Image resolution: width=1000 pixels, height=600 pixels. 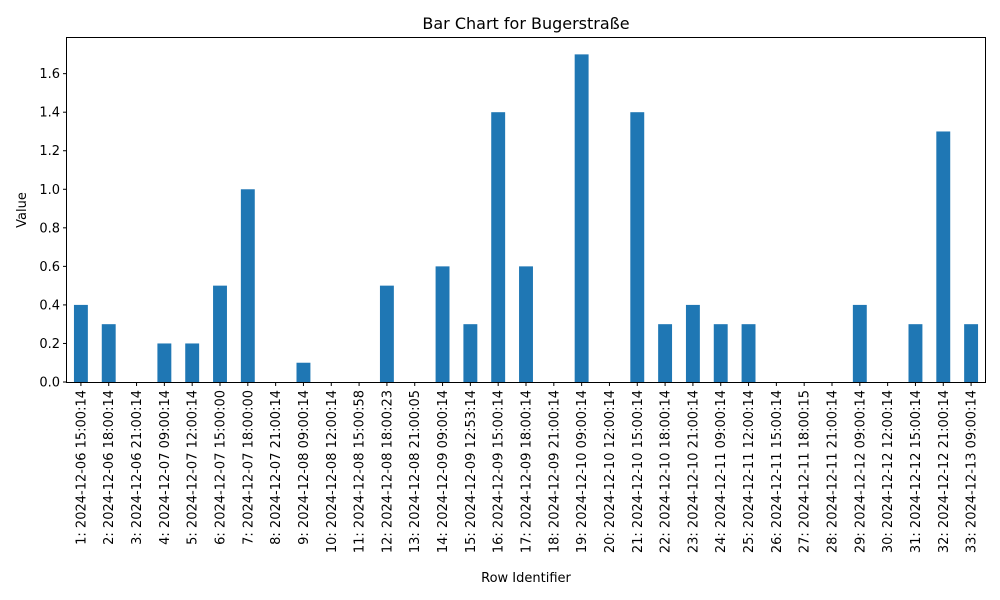 What do you see at coordinates (193, 467) in the screenshot?
I see `x-tick-label: 5: 2024-12-07 12:00:14` at bounding box center [193, 467].